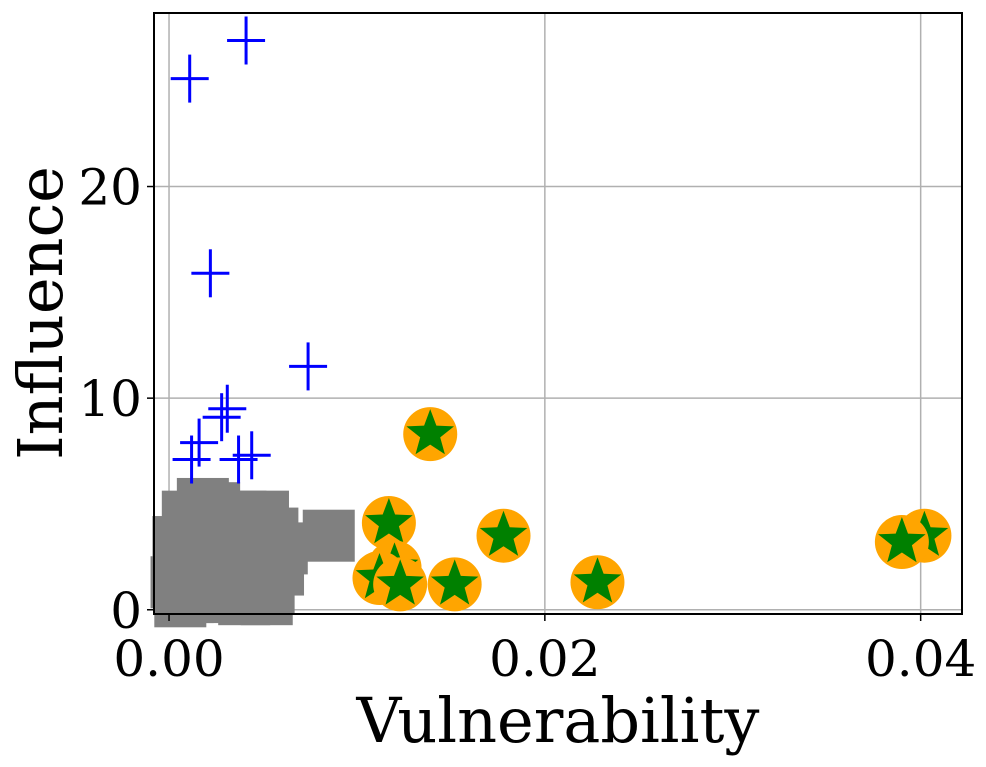 This screenshot has height=767, width=986. I want to click on x-axis-label: Vulnerability, so click(558, 720).